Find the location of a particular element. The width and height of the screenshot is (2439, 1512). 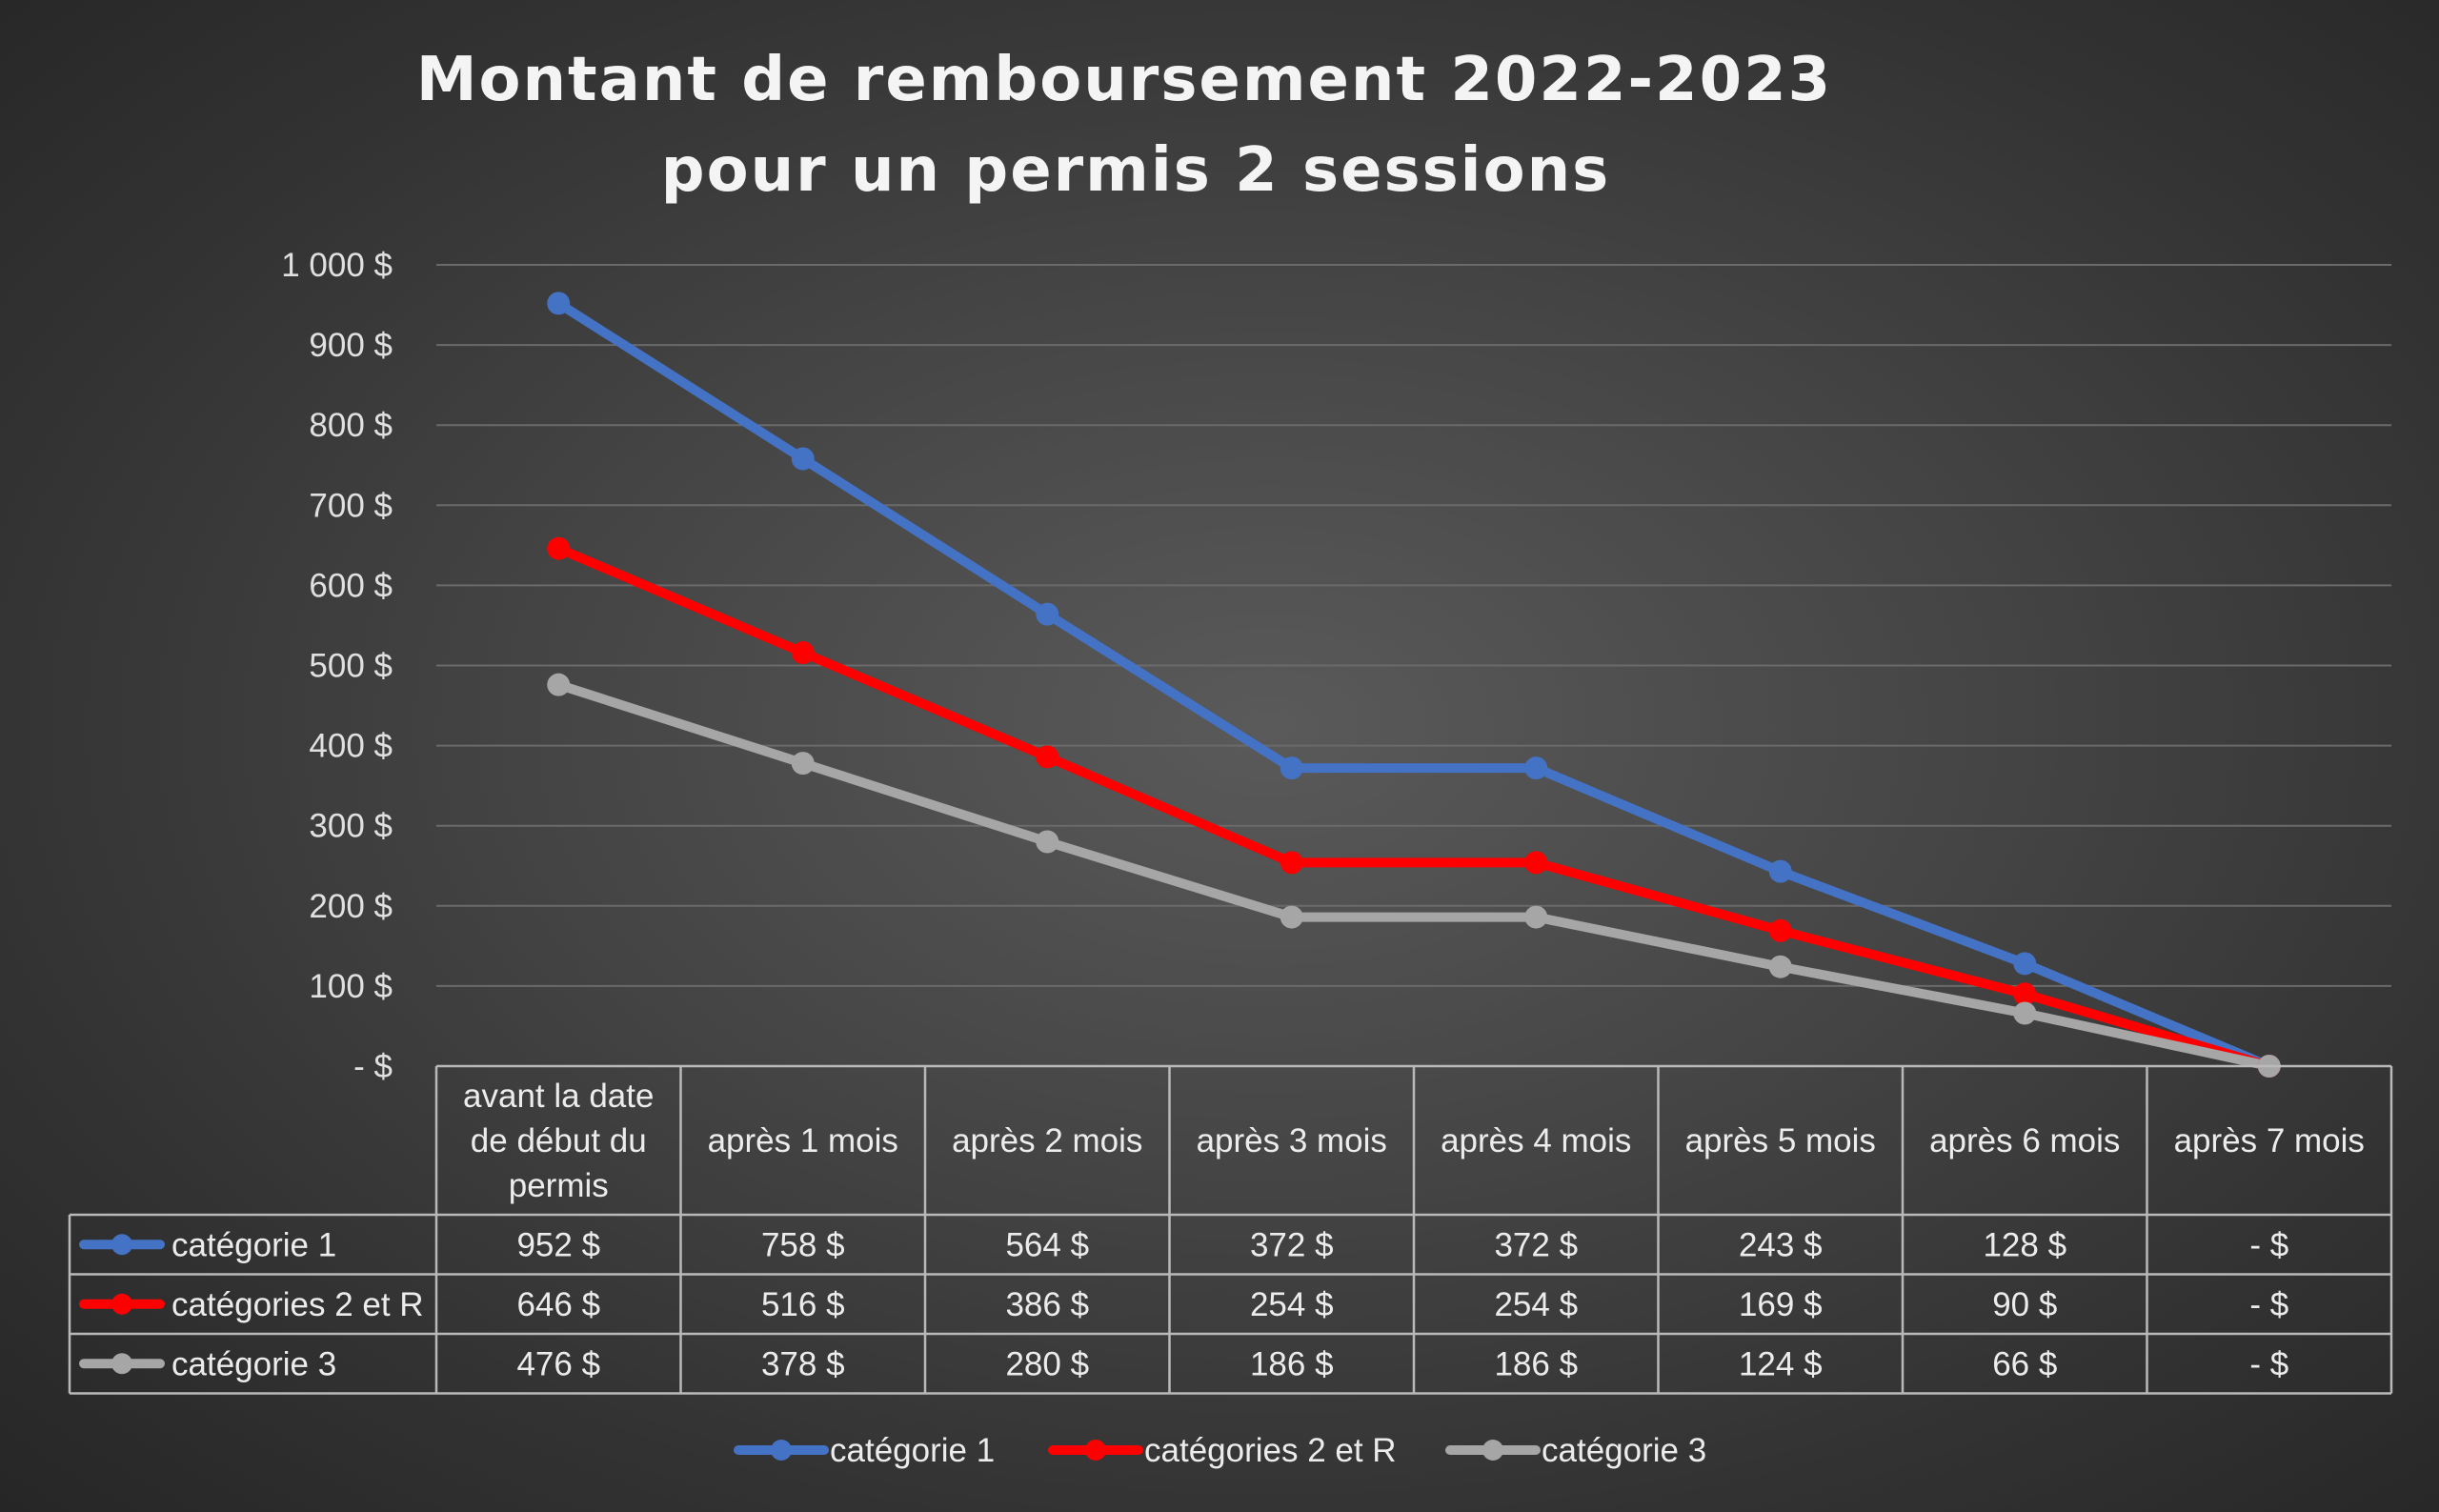

y-tick-label: 900 $ is located at coordinates (351, 346).